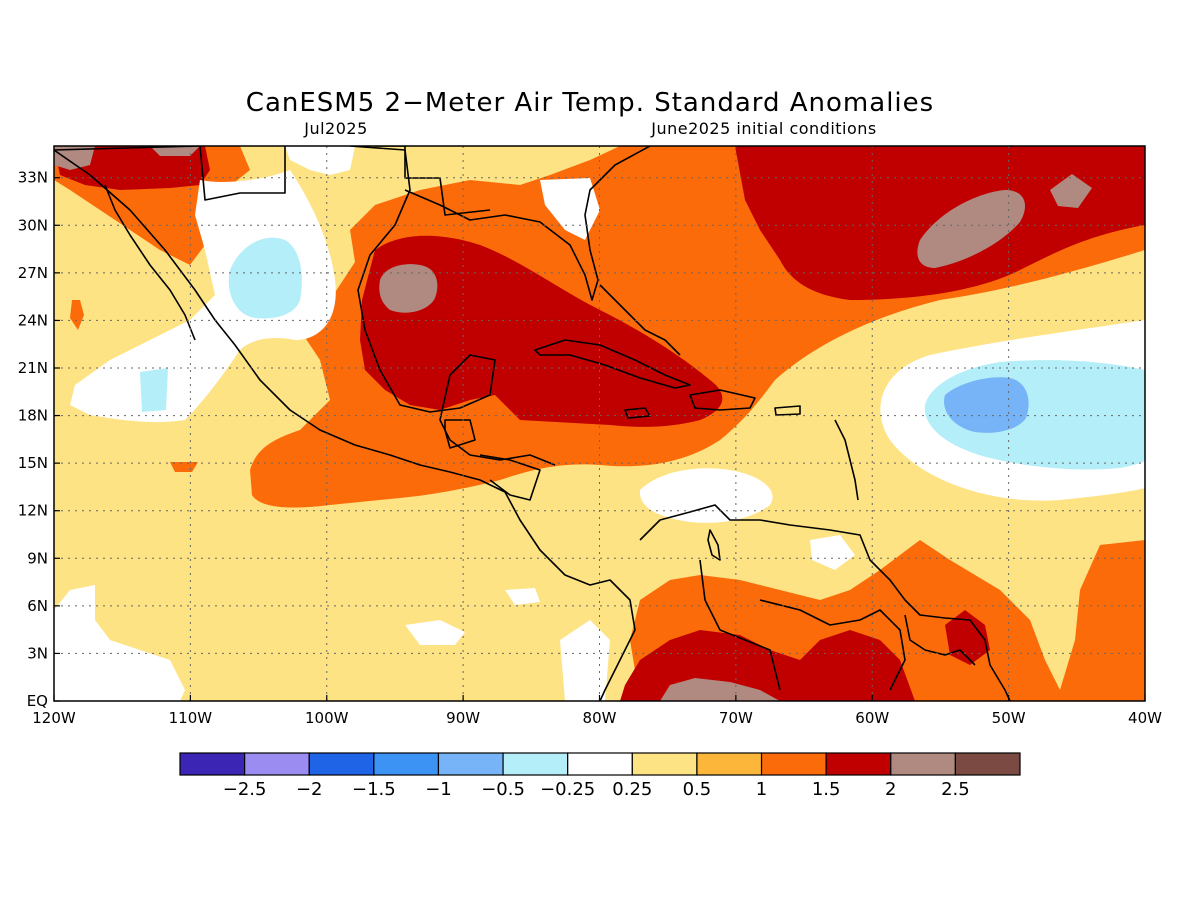  I want to click on anomaly-region-white-panama, so click(585, 660).